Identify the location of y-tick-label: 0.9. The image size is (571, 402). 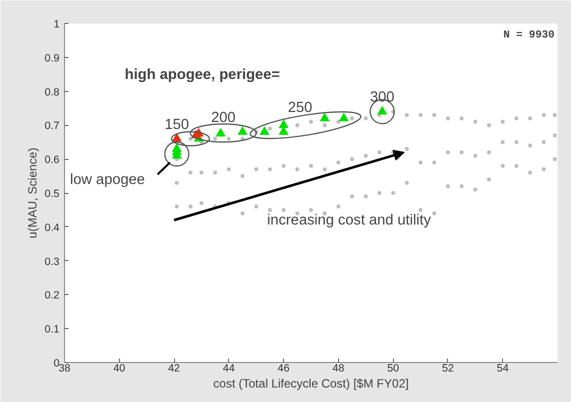
(52, 58).